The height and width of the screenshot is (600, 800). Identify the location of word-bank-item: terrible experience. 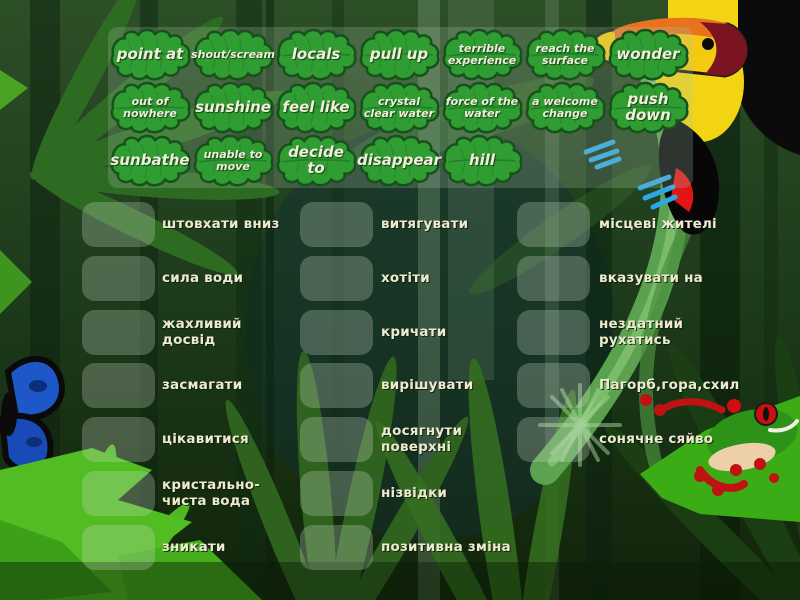
(482, 55).